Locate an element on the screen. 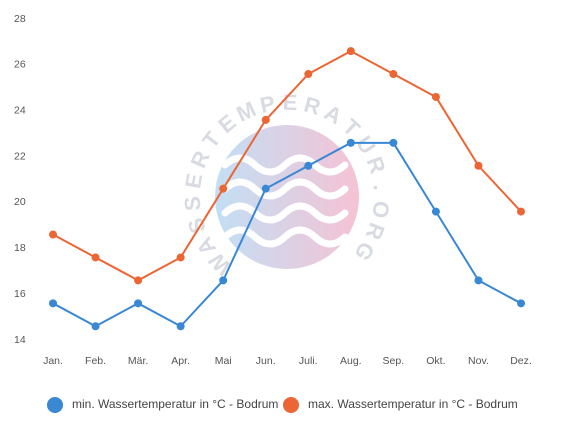  legend-item-min: min. Wassertemperatur in °C - Bodrum is located at coordinates (162, 405).